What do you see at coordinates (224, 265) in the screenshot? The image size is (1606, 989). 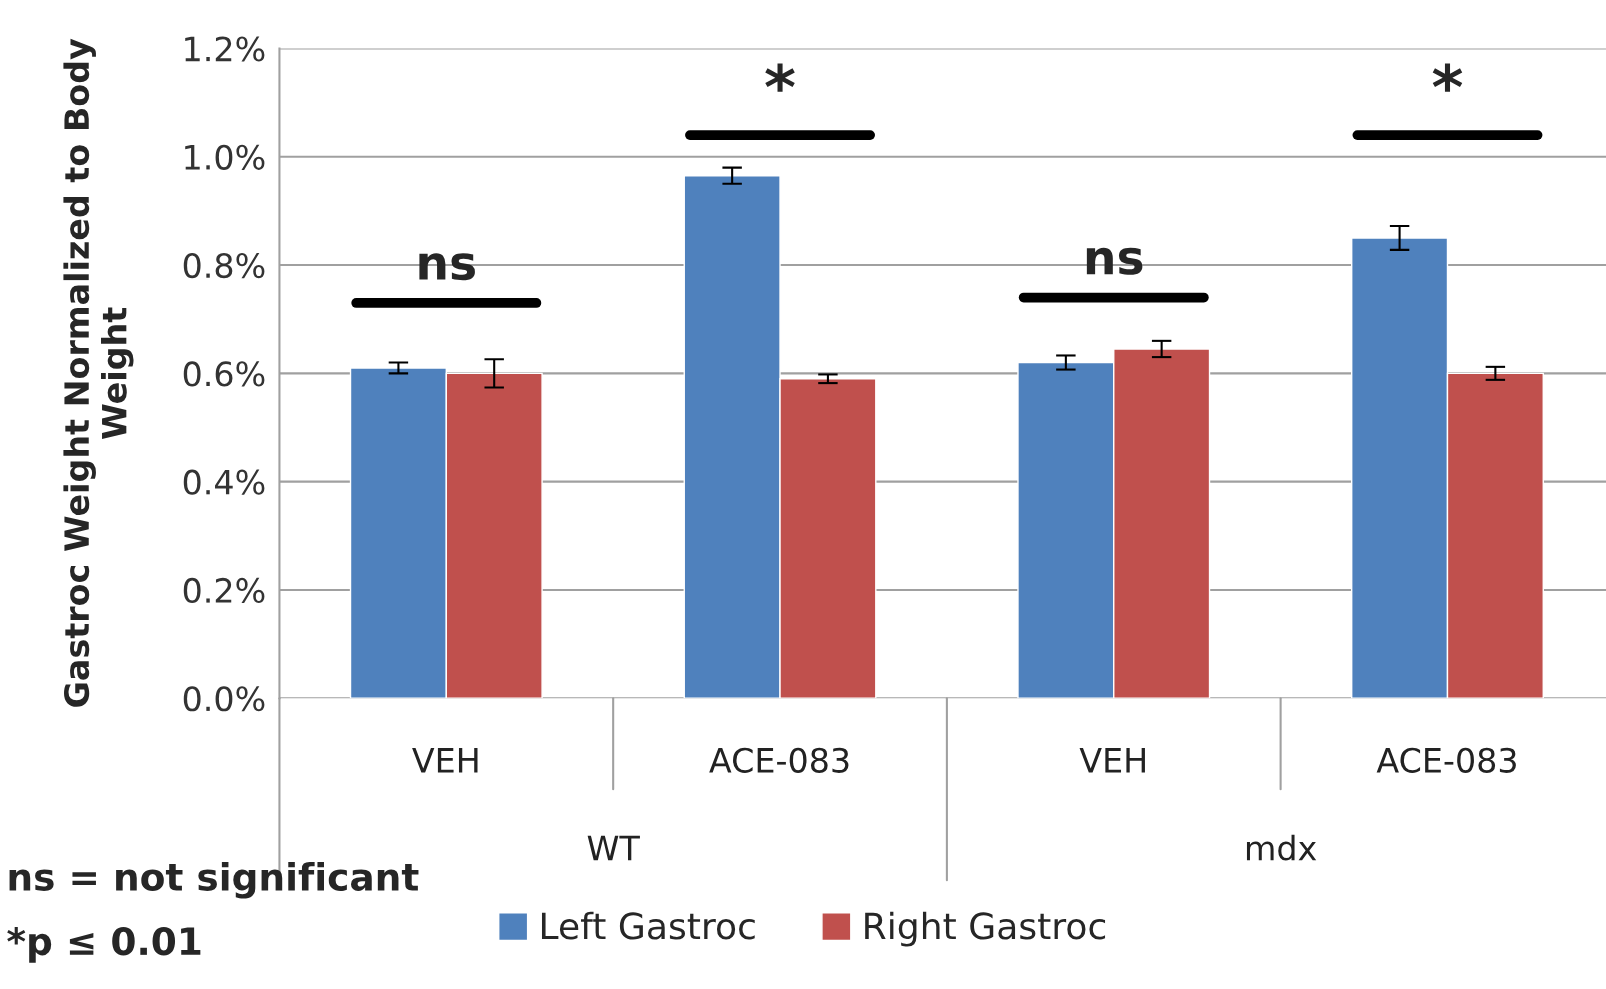 I see `y-tick-label: 0.8%` at bounding box center [224, 265].